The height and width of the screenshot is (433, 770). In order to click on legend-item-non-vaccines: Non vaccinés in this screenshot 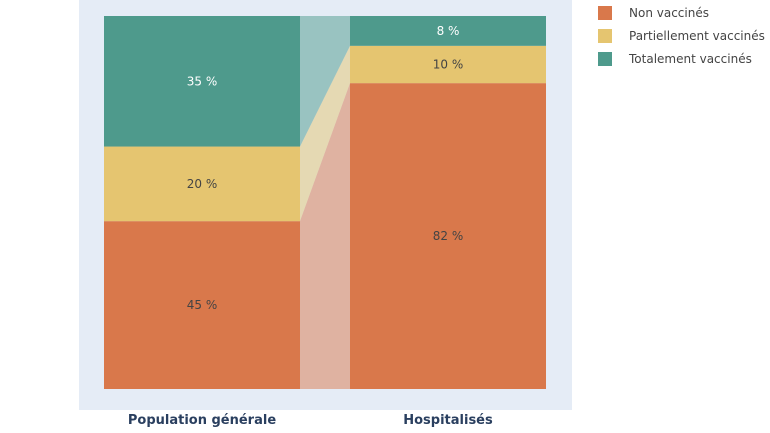, I will do `click(653, 13)`.